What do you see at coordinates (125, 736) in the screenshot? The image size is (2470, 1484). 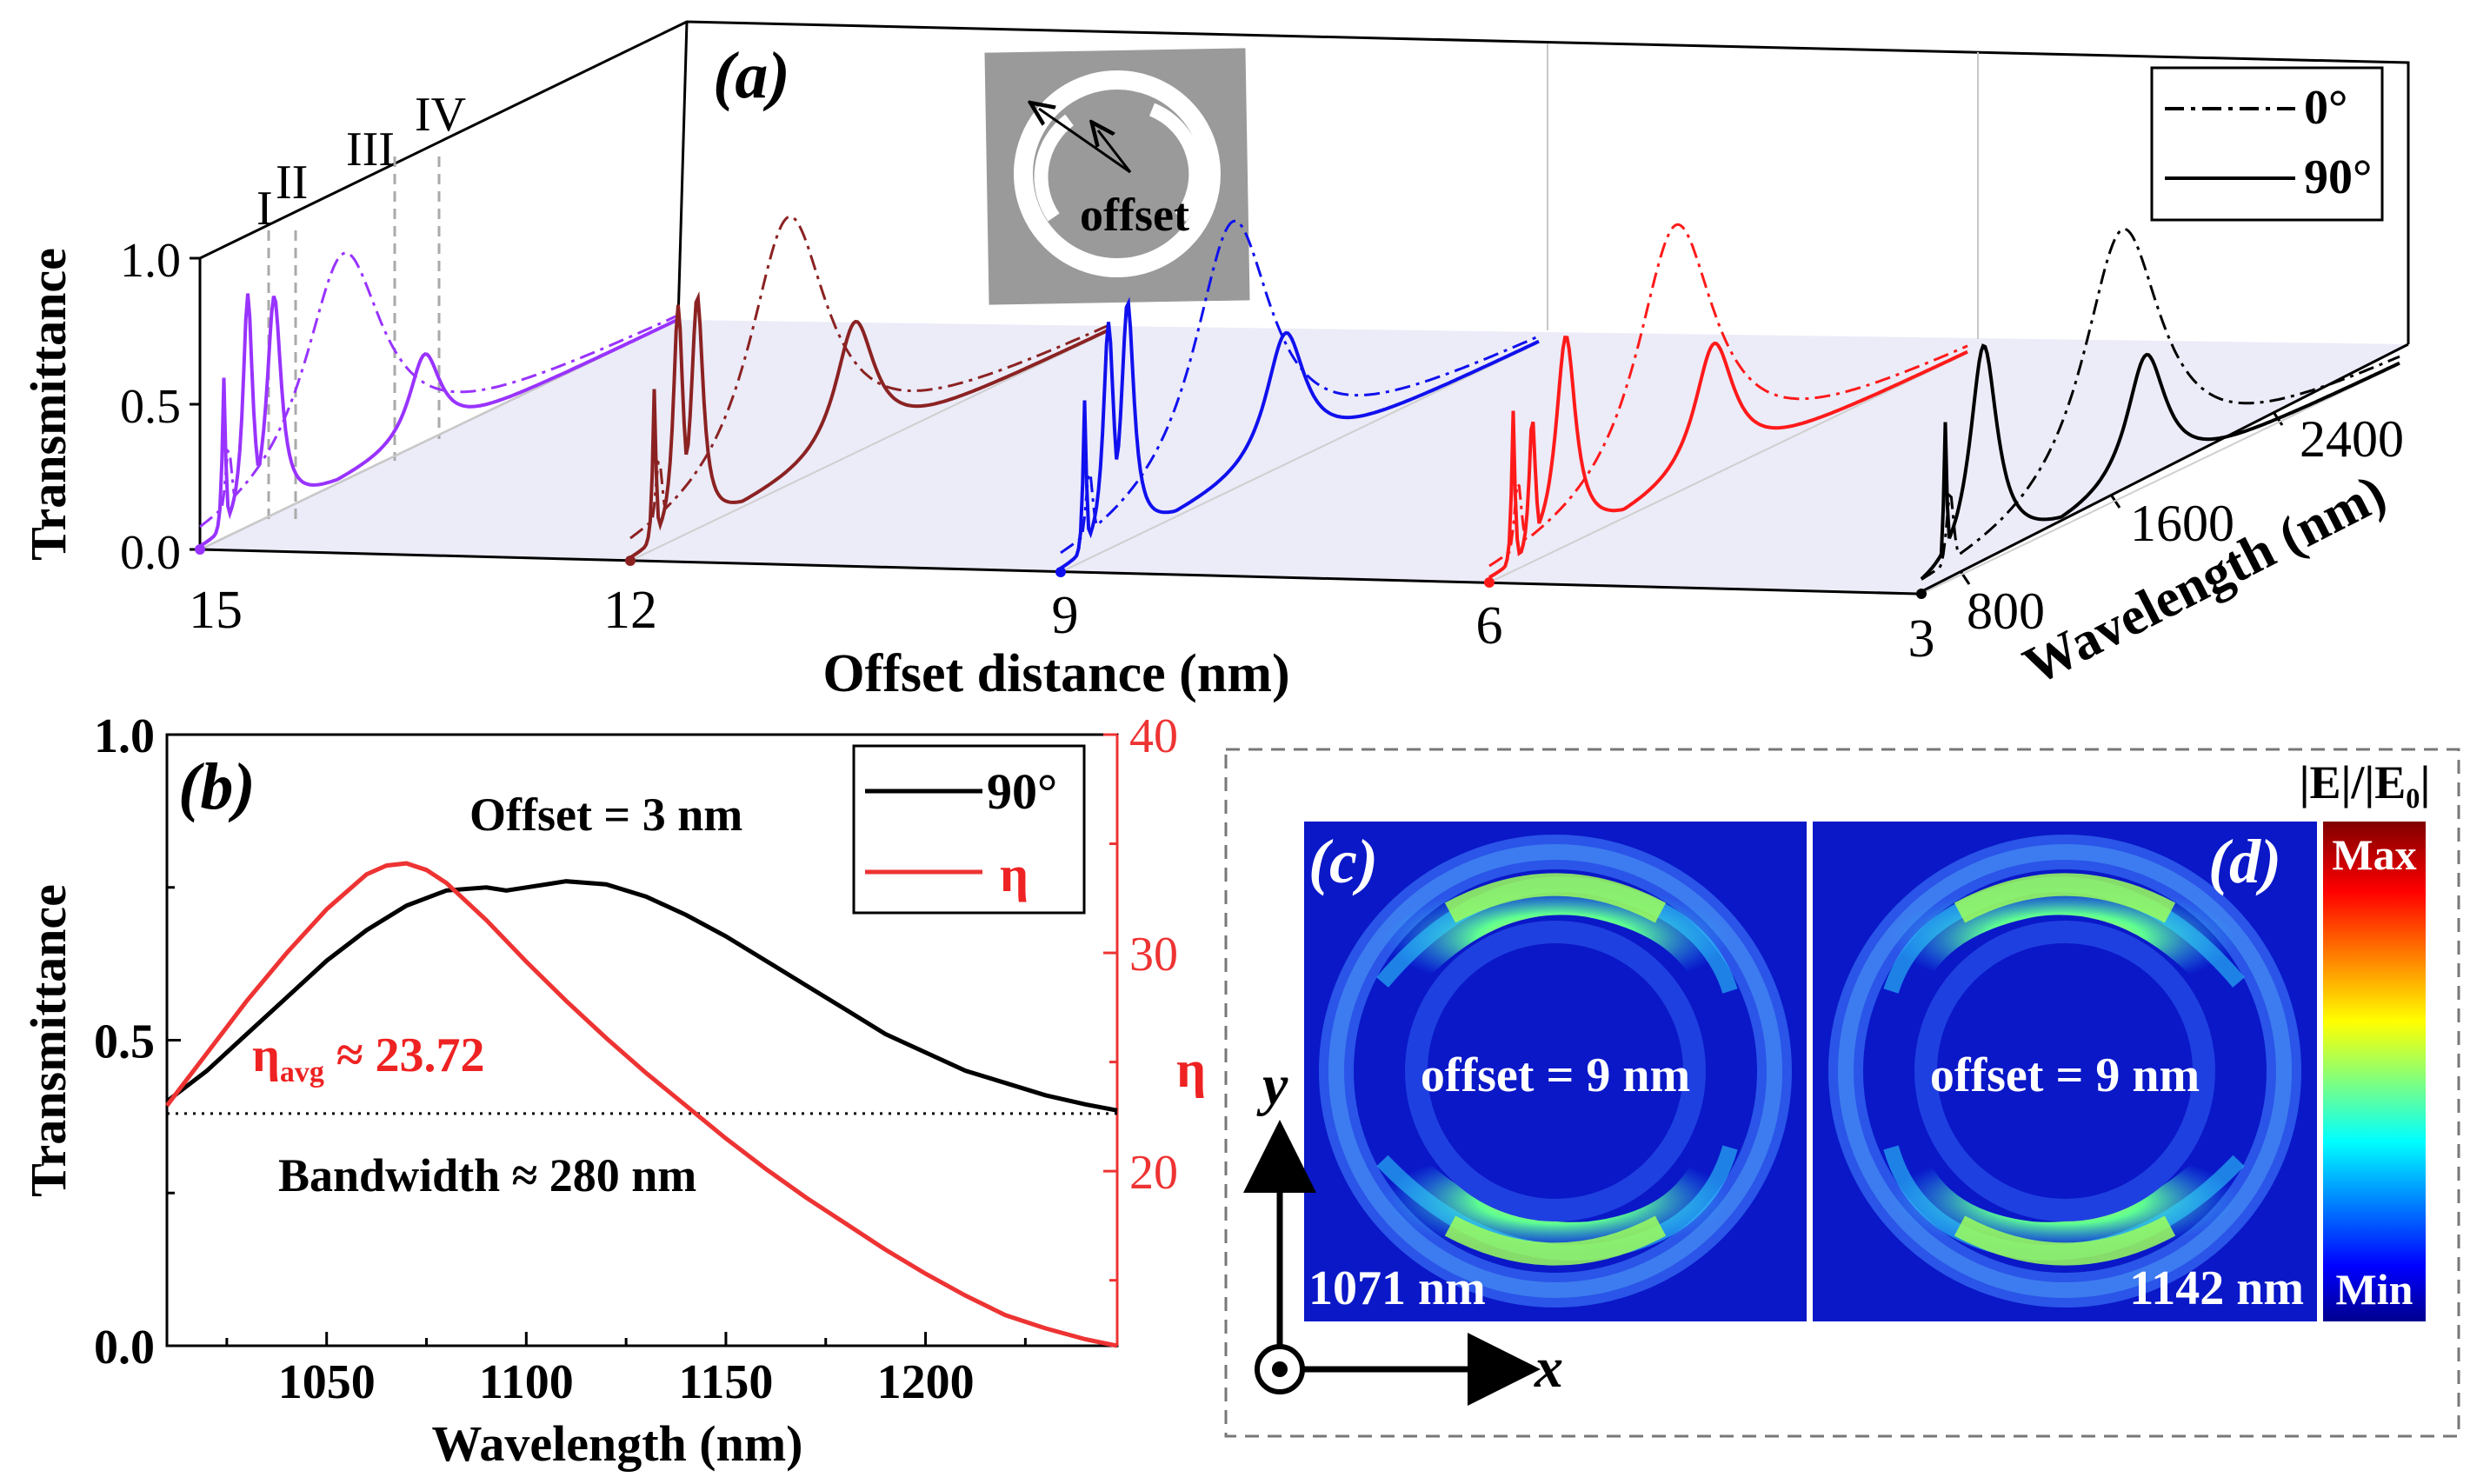 I see `y-tick-label: 1.0` at bounding box center [125, 736].